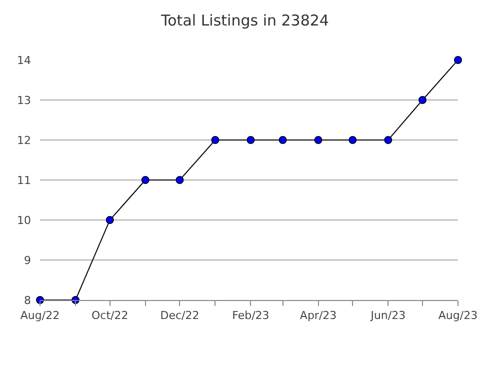 This screenshot has height=380, width=490. I want to click on x-tick-label: Feb/23, so click(251, 315).